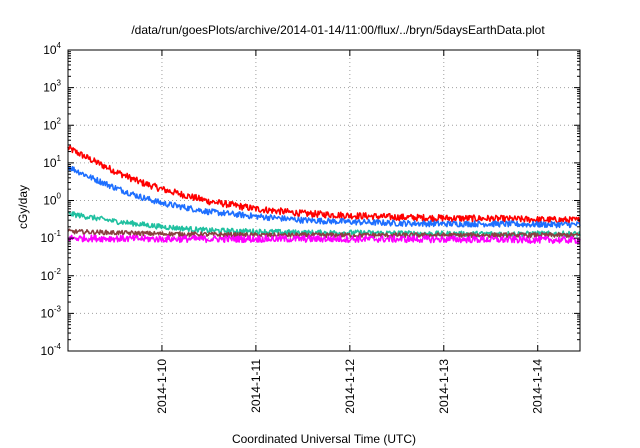 This screenshot has height=448, width=640. I want to click on y-tick-label: 10⁻⁴, so click(51, 350).